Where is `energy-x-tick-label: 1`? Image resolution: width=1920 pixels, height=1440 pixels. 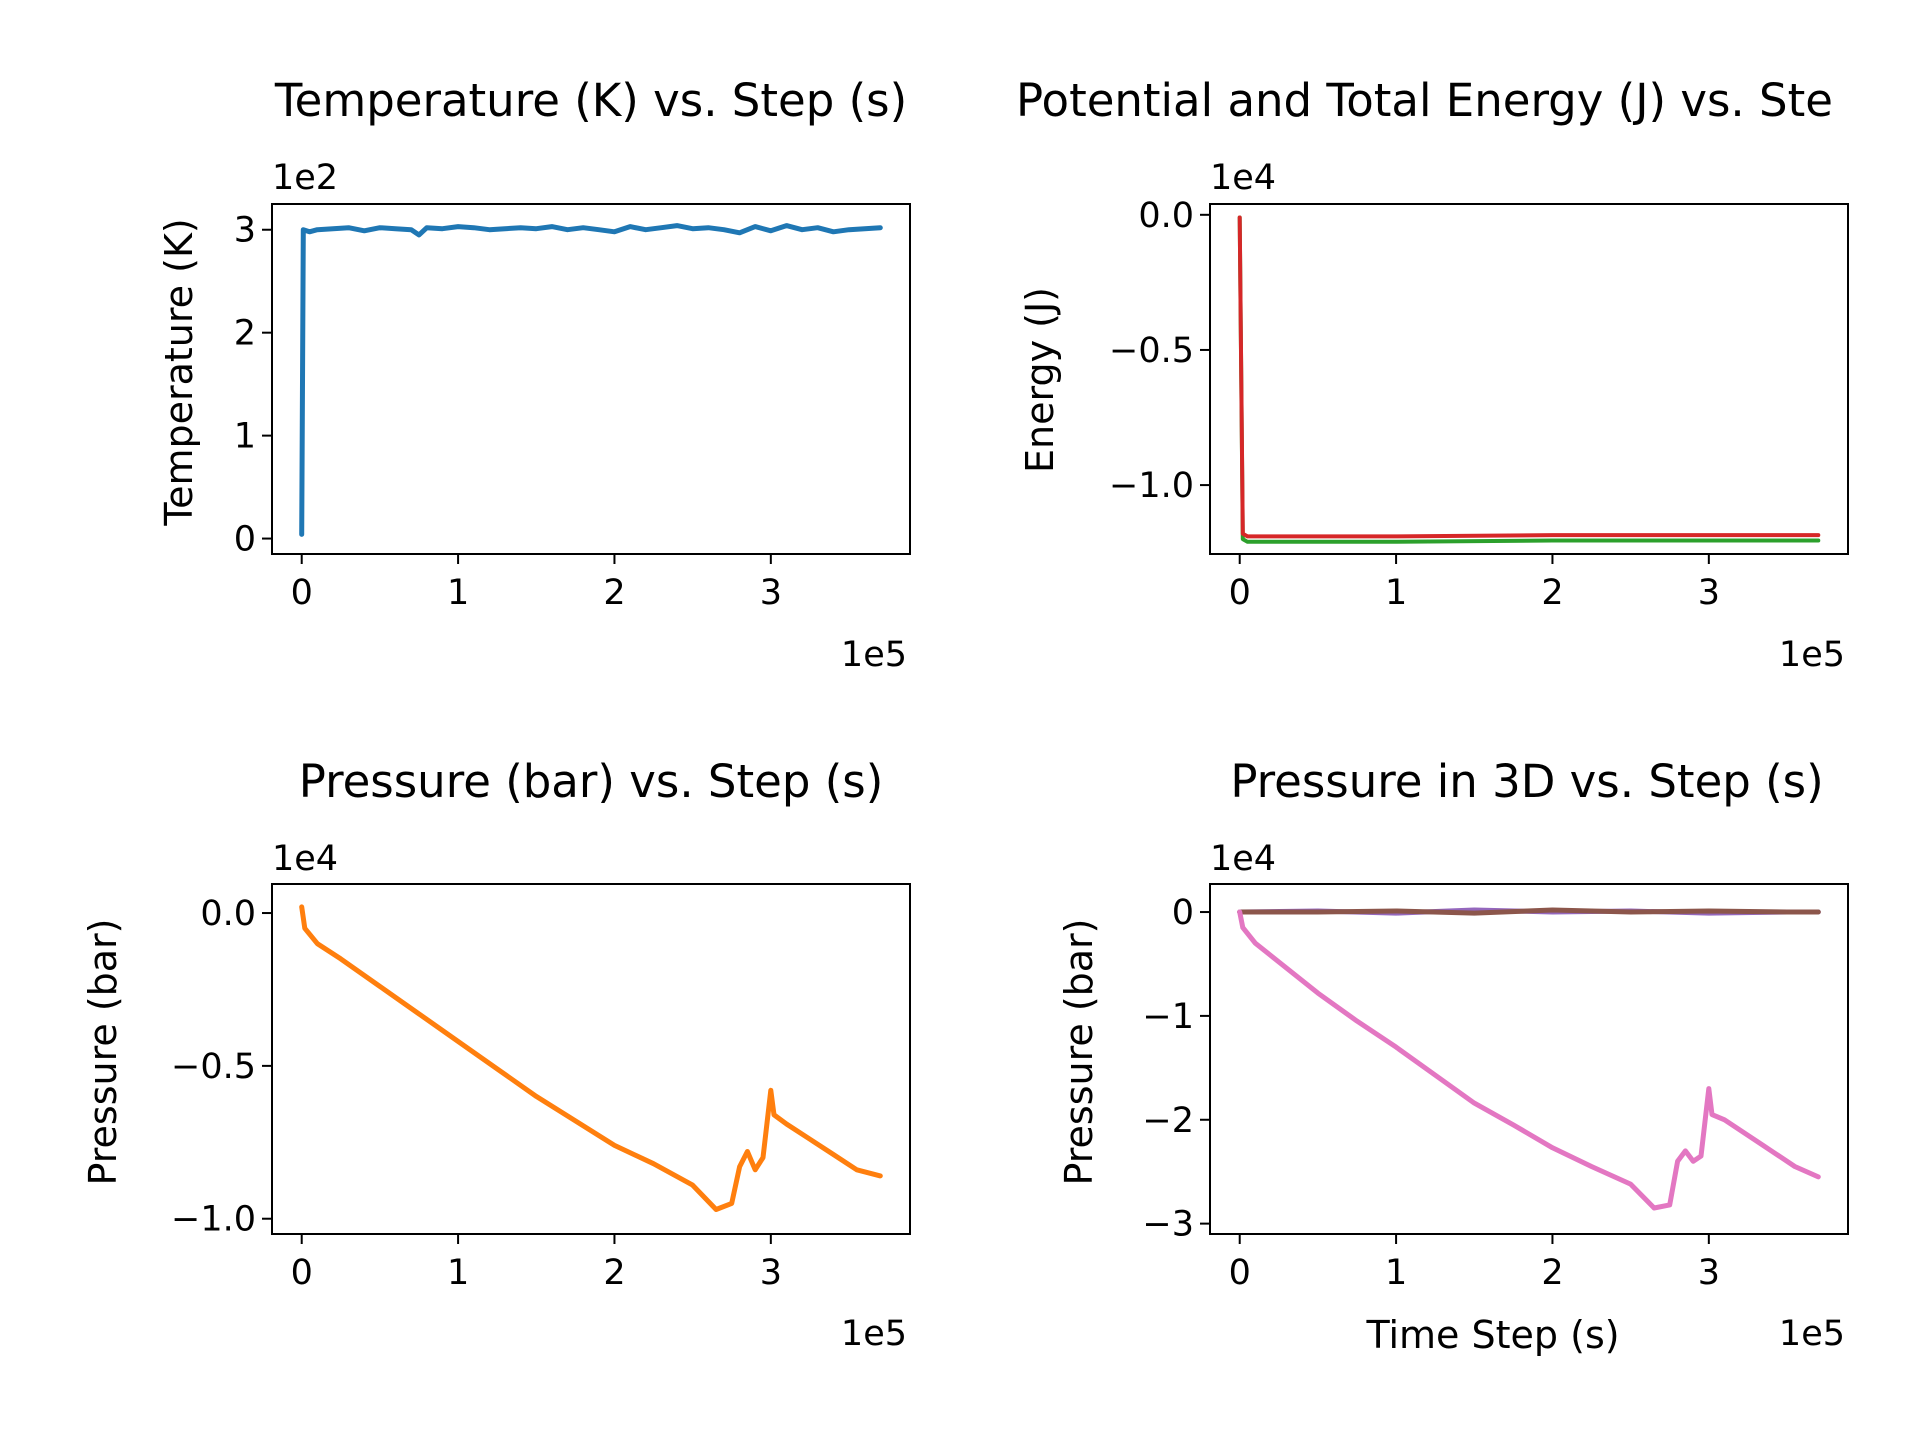 energy-x-tick-label: 1 is located at coordinates (1396, 593).